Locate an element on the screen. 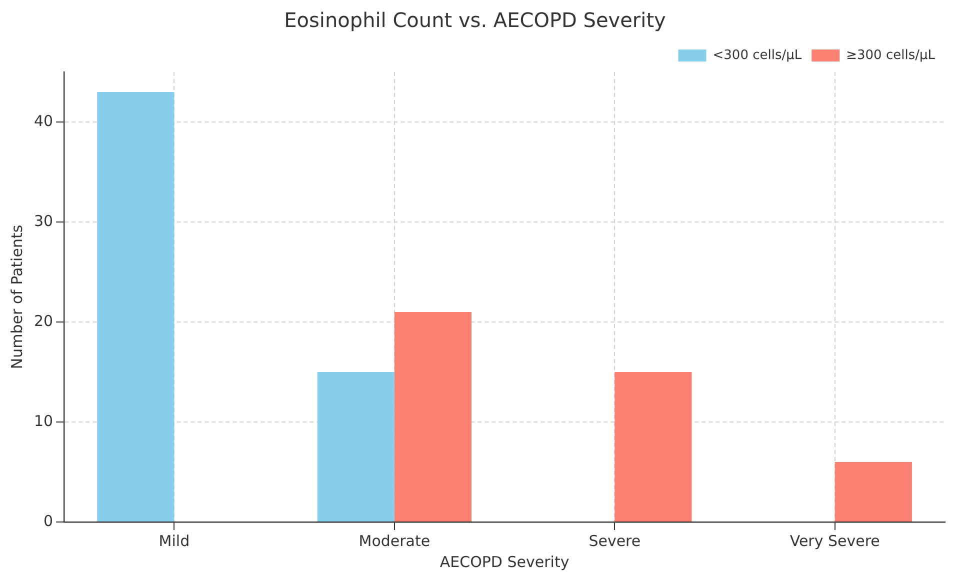 The width and height of the screenshot is (960, 577). y-tick-label: 0 is located at coordinates (49, 521).